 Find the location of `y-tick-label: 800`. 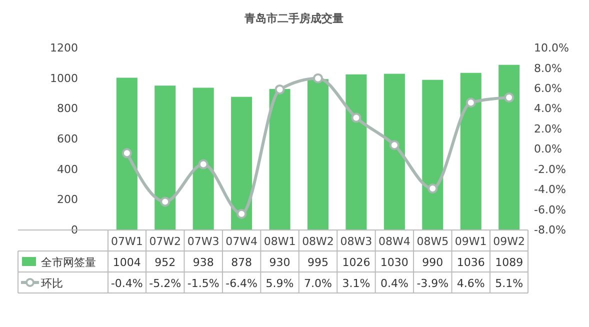

y-tick-label: 800 is located at coordinates (67, 109).